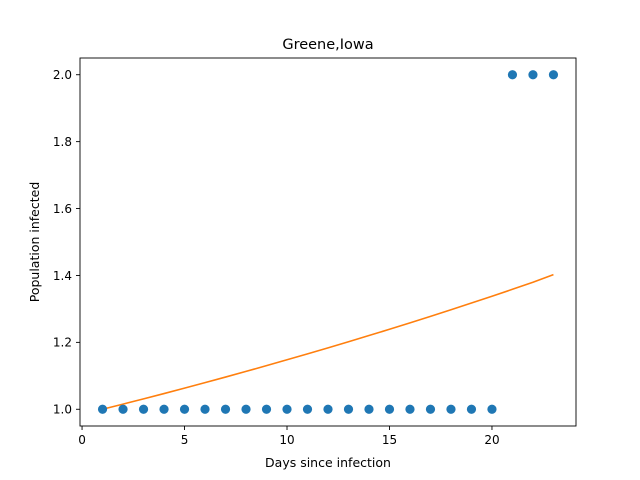 Image resolution: width=640 pixels, height=480 pixels. What do you see at coordinates (491, 440) in the screenshot?
I see `x-tick-label: 20` at bounding box center [491, 440].